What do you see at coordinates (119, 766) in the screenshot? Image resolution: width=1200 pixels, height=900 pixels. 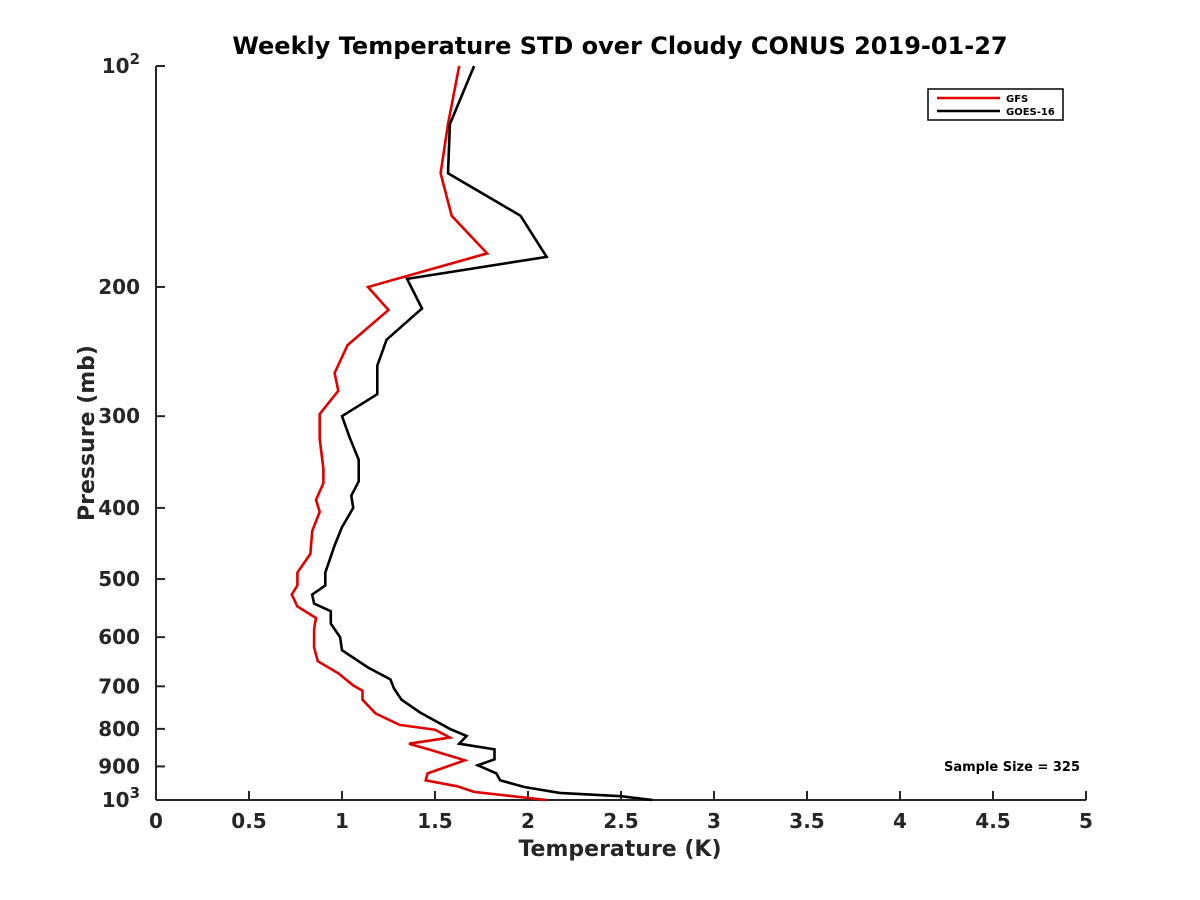 I see `y-tick-label: 900` at bounding box center [119, 766].